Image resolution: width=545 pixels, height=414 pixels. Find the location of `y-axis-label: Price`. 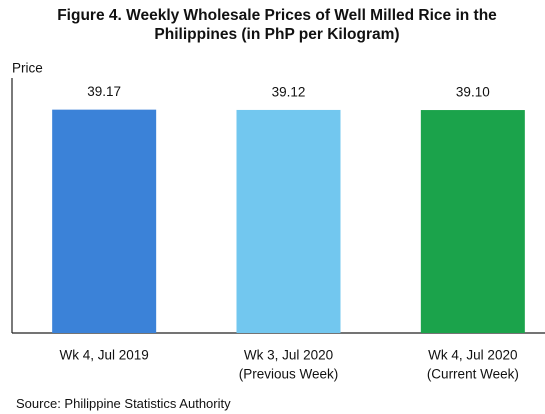

y-axis-label: Price is located at coordinates (27, 68).